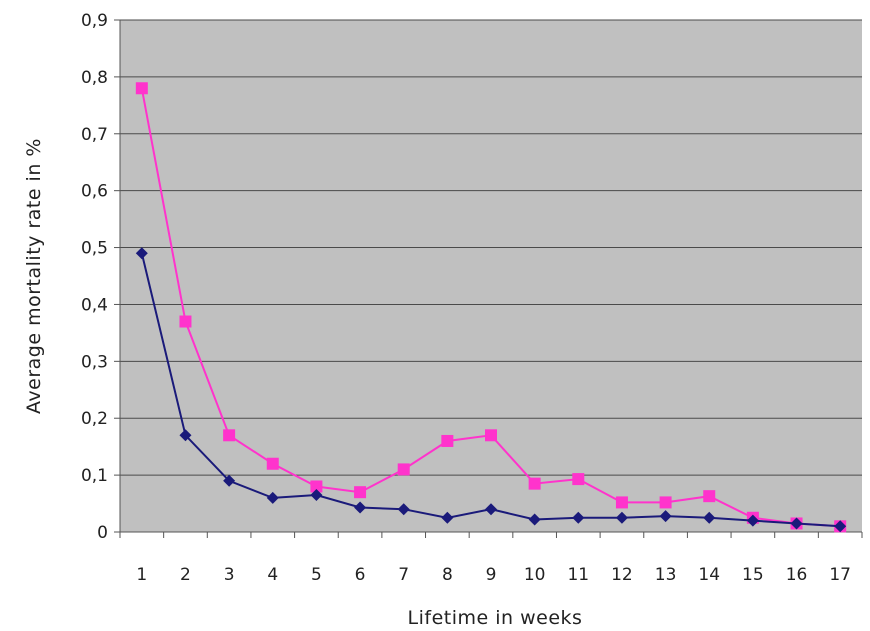  Describe the element at coordinates (666, 575) in the screenshot. I see `x-tick-label: 13` at that location.